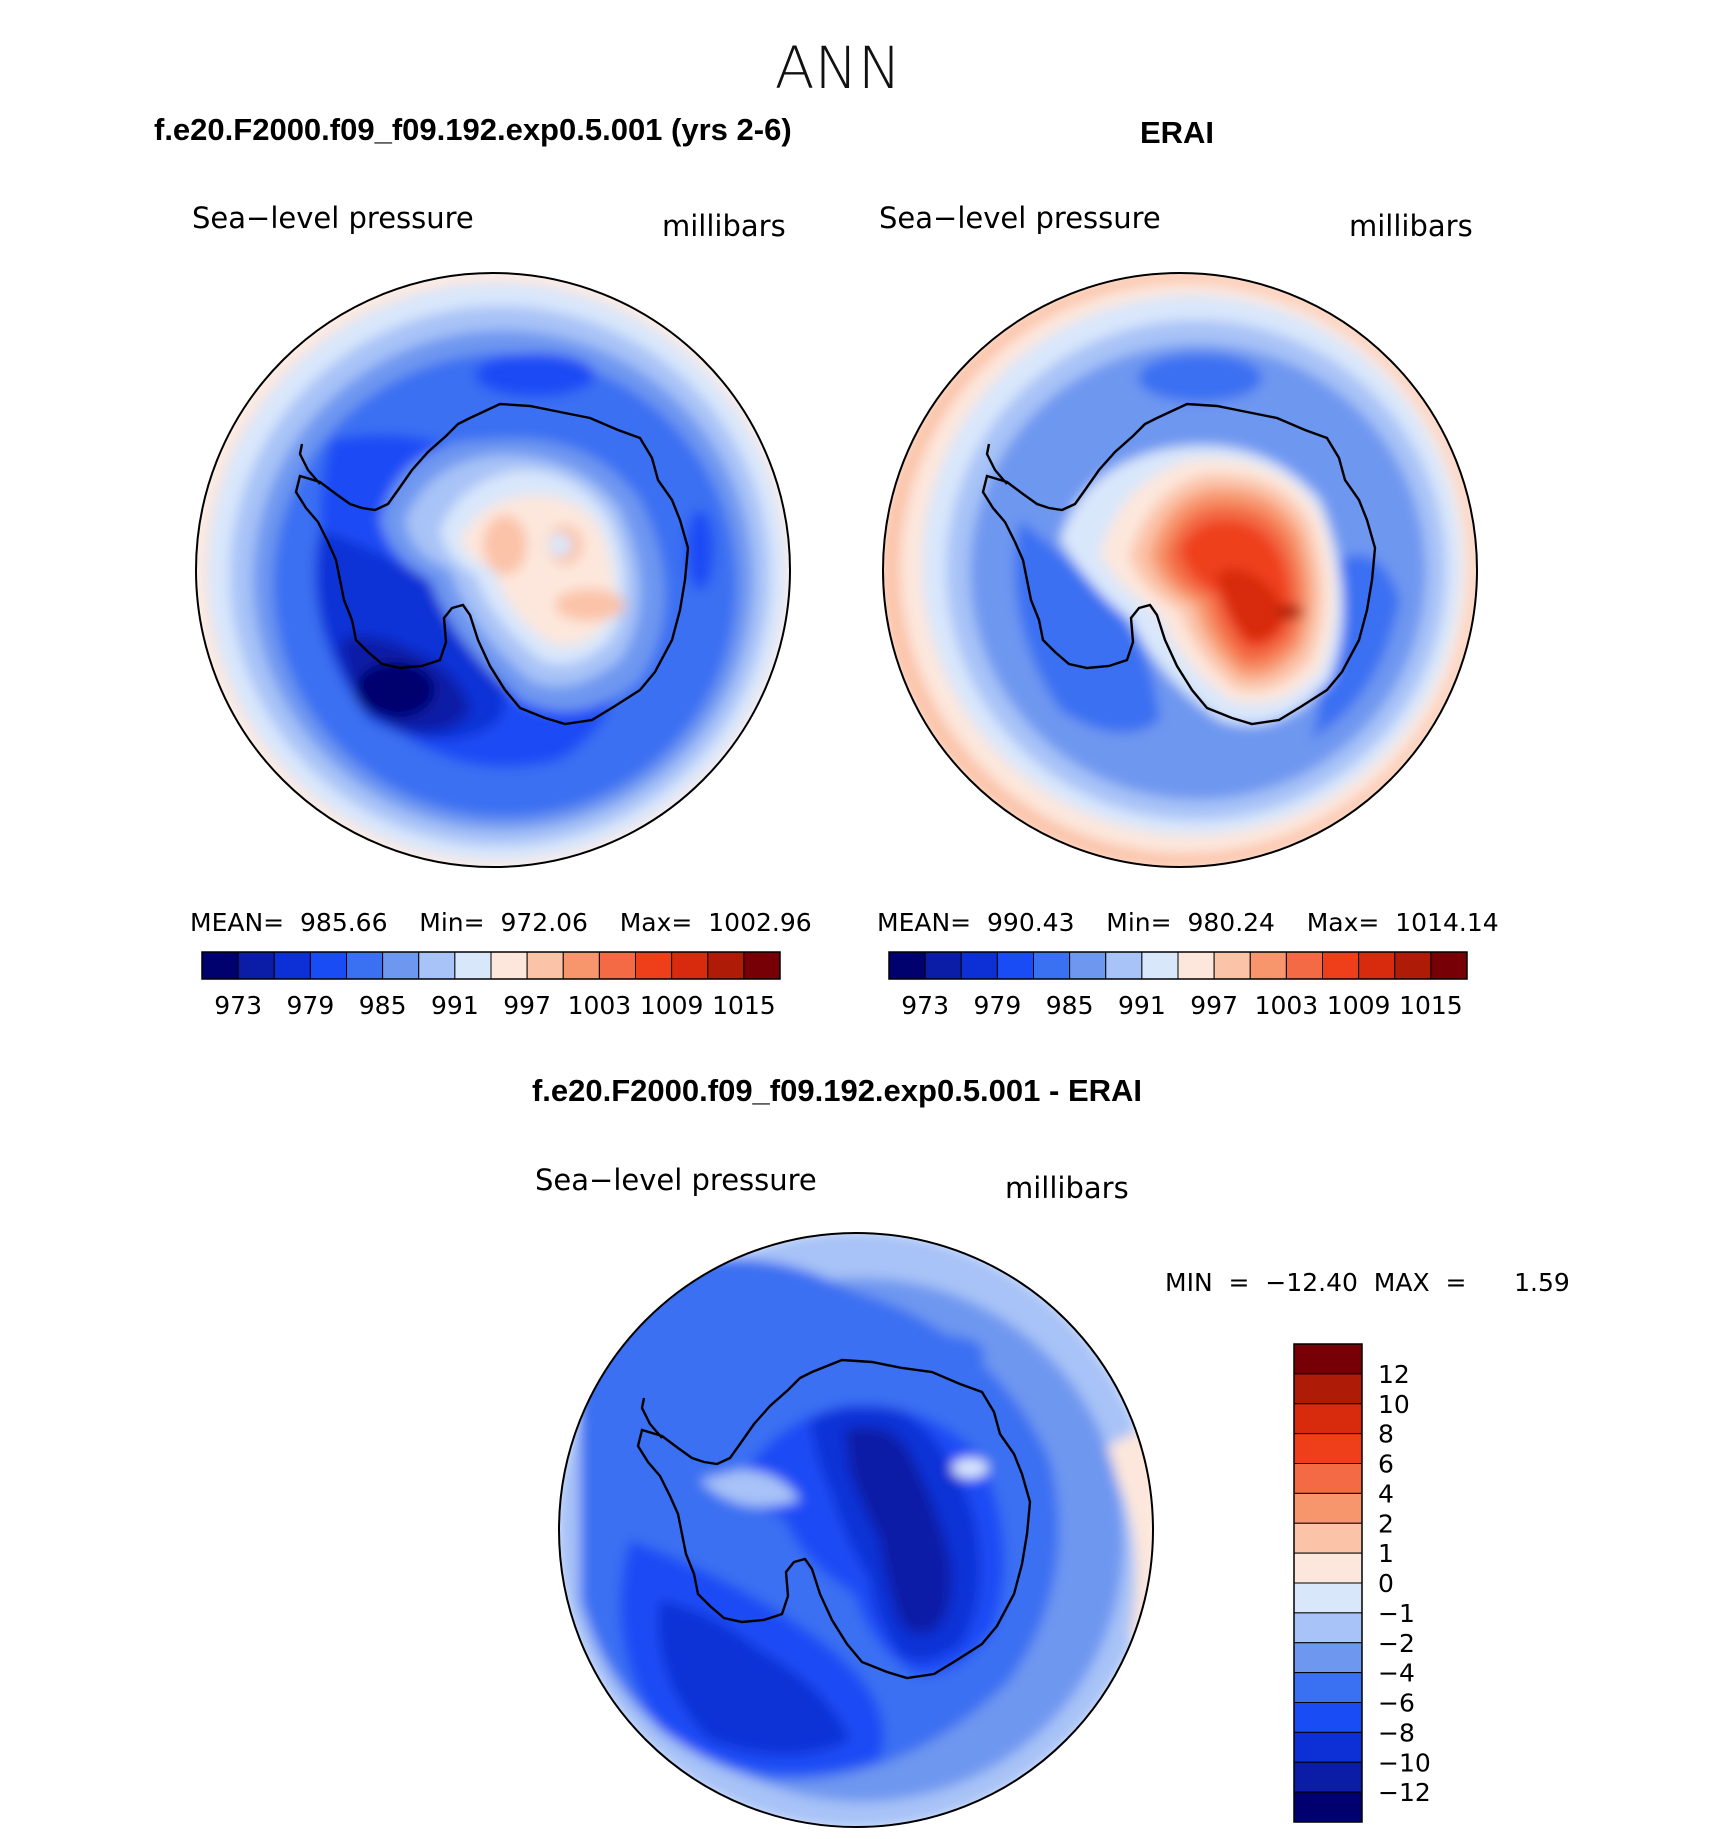 This screenshot has height=1839, width=1710. Describe the element at coordinates (1396, 1673) in the screenshot. I see `colorbar-tick-label: −4` at that location.